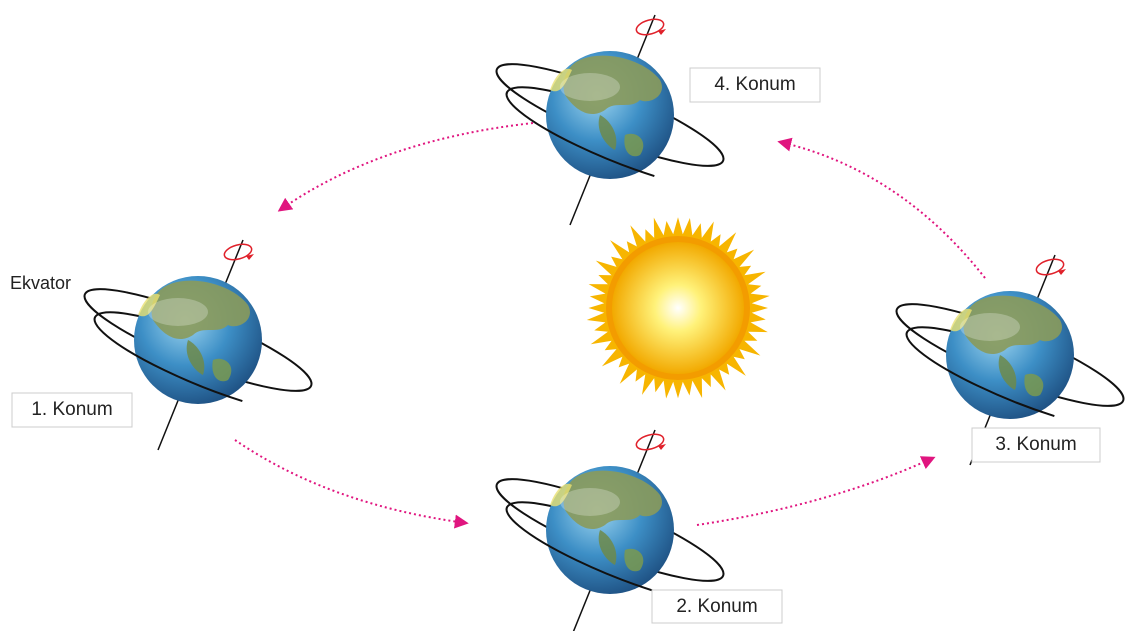  I want to click on earth, so click(610, 120).